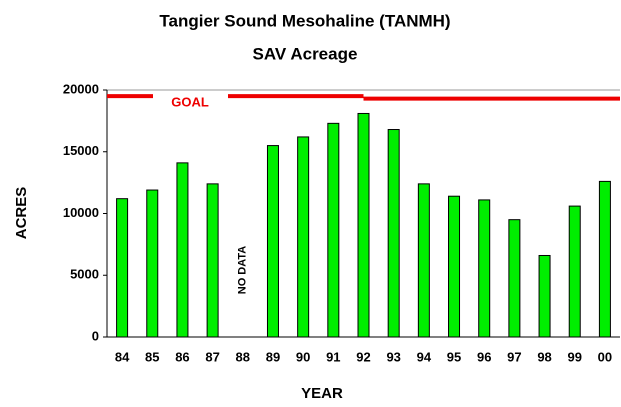 This screenshot has height=407, width=621. I want to click on x-tick-label: 95, so click(454, 356).